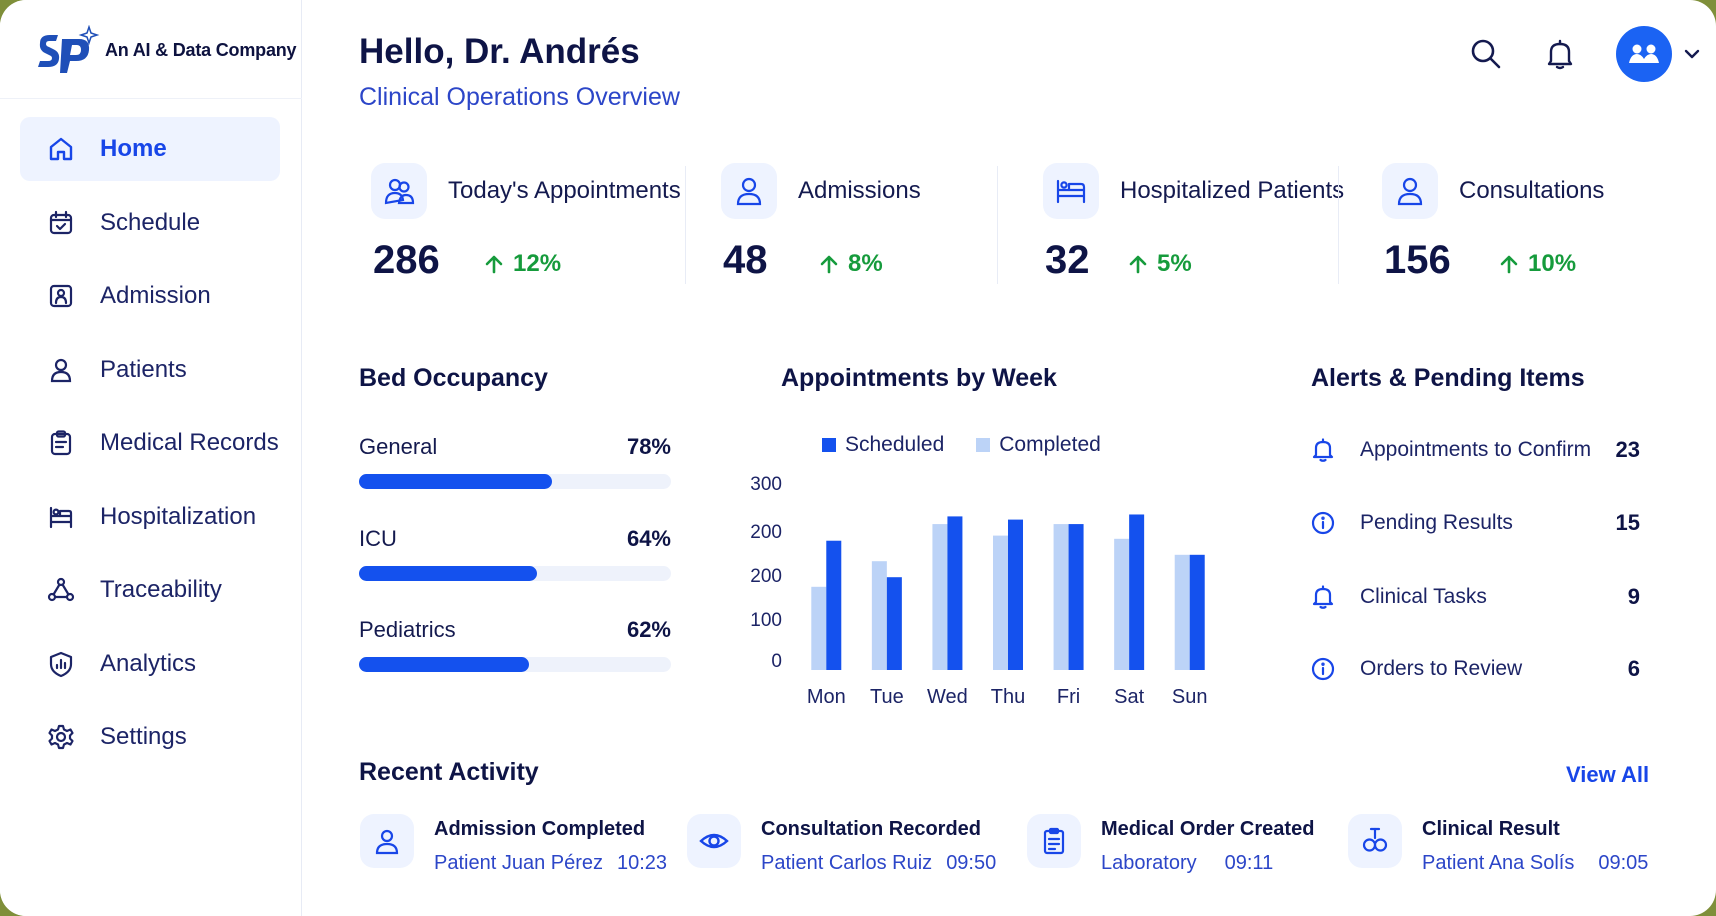  I want to click on sidebar-item-medical-records: Medical Records, so click(150, 443).